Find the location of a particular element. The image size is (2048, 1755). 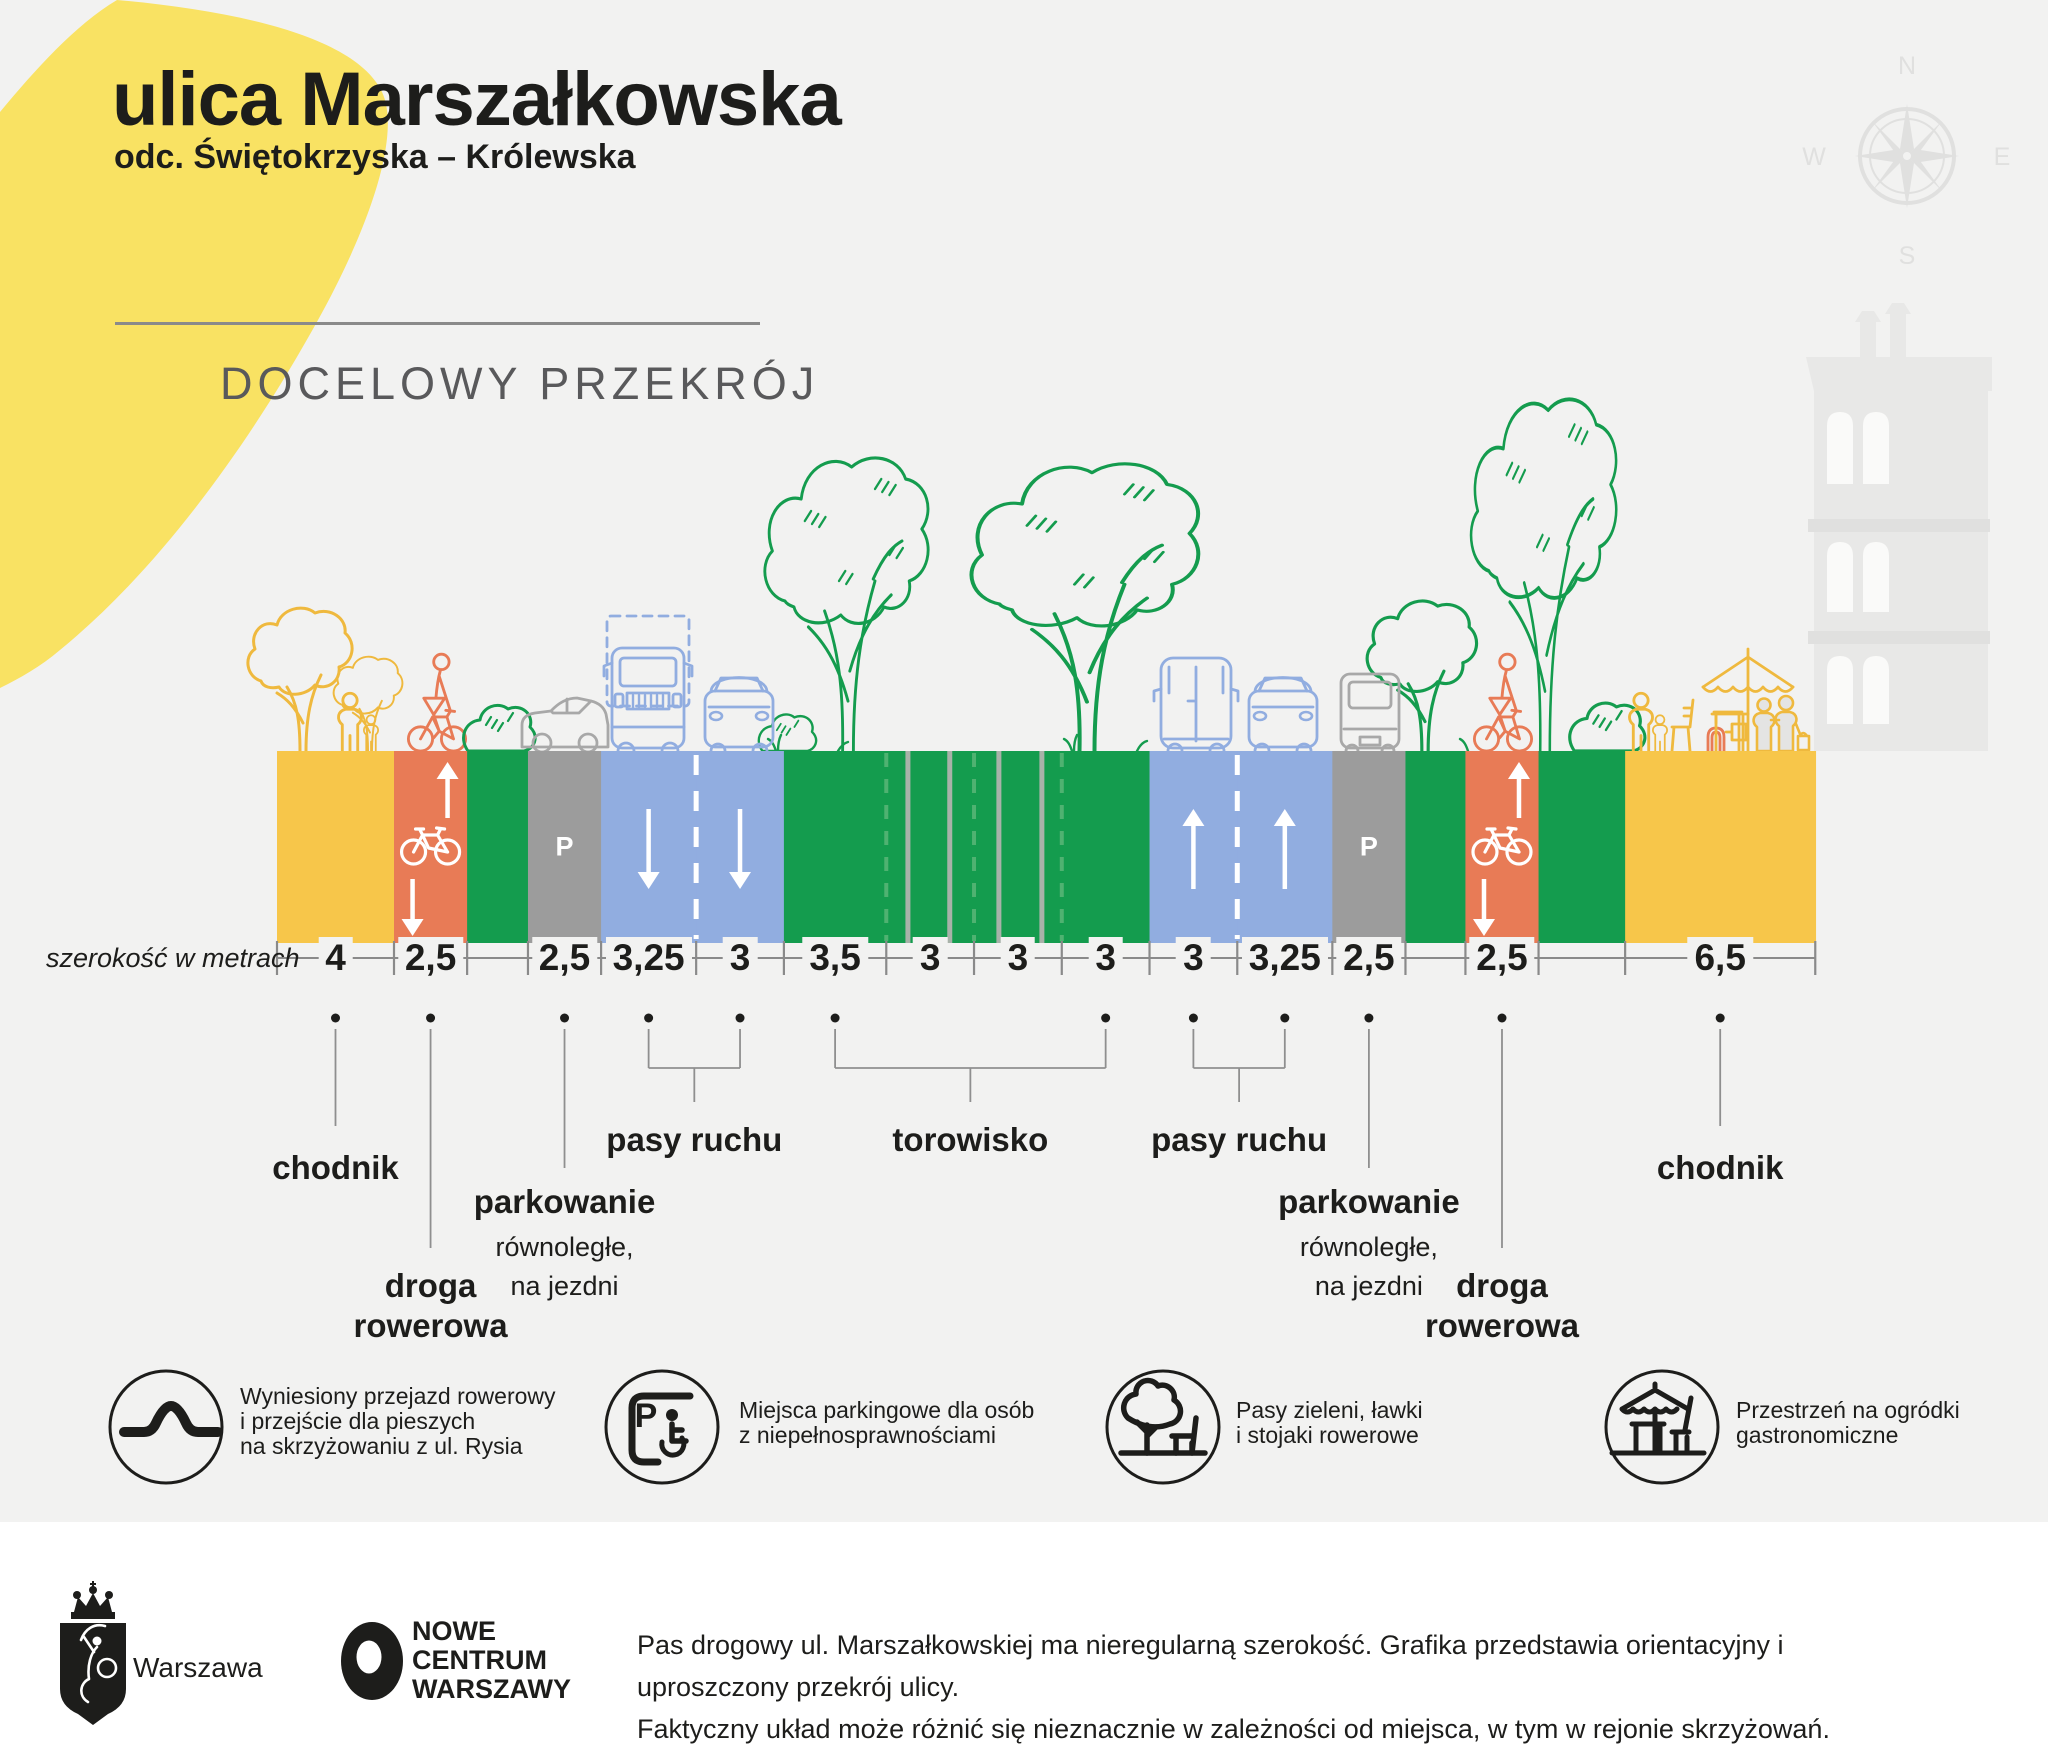

annotation-label-torowisko: torowisko is located at coordinates (970, 1140).